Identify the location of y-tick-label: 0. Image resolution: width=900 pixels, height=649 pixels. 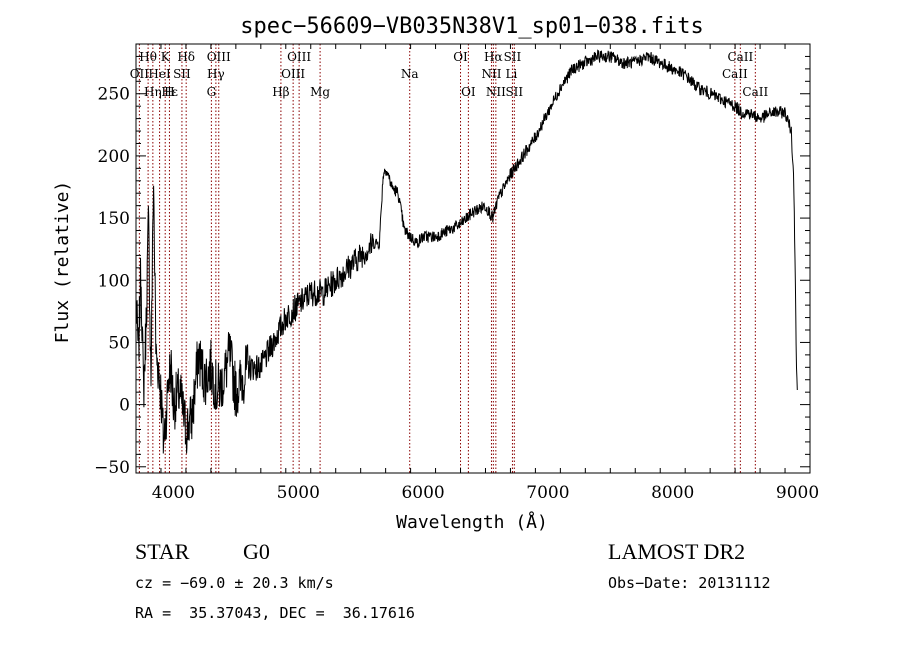
(124, 406).